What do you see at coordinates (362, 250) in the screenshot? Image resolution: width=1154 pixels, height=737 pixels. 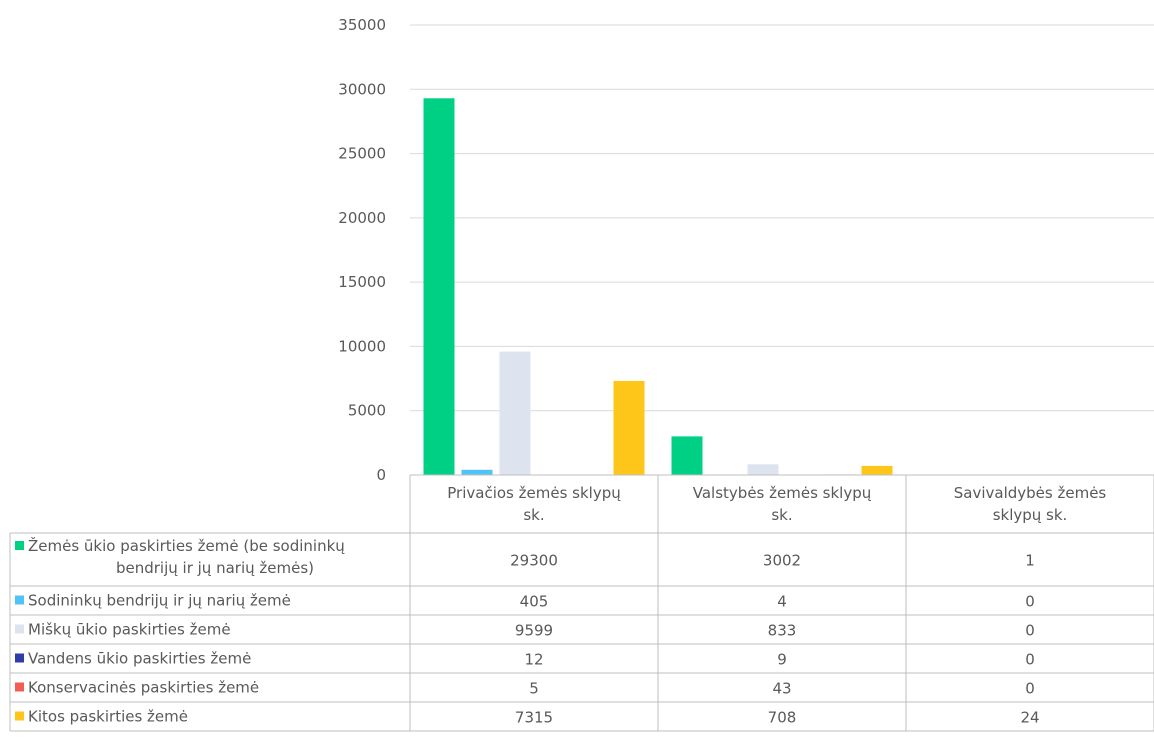 I see `y-axis: 0 5000 10000 15000 20000 25000 30000 35000` at bounding box center [362, 250].